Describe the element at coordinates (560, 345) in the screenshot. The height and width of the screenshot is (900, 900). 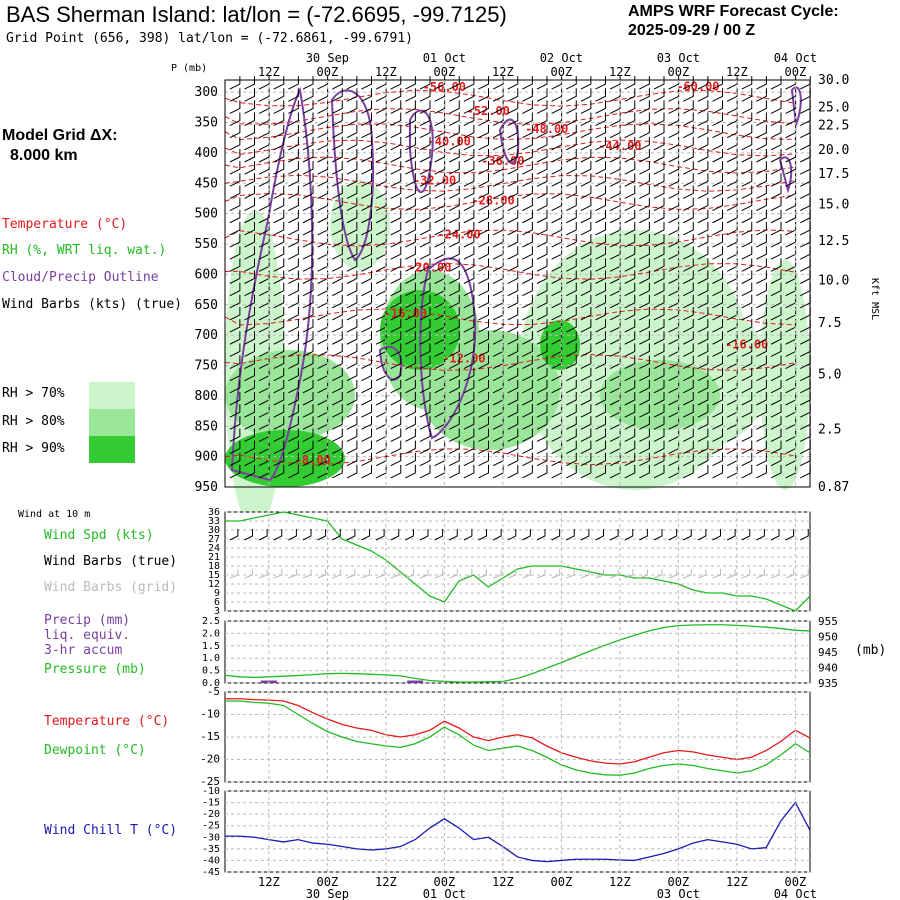
I see `rh90-region` at that location.